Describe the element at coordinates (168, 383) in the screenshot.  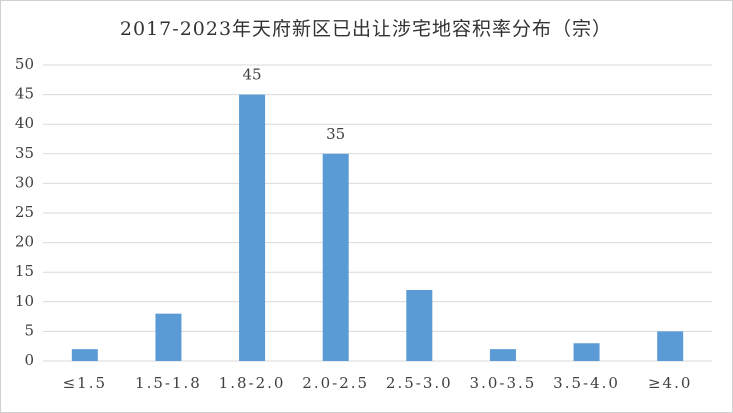
I see `x-tick-label: 1.5-1.8` at that location.